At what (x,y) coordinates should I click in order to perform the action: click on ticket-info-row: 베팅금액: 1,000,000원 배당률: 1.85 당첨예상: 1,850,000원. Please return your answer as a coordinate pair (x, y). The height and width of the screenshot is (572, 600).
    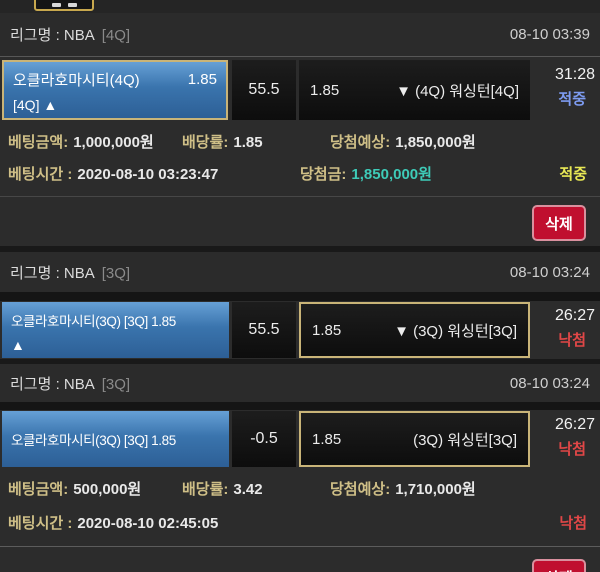
    Looking at the image, I should click on (300, 143).